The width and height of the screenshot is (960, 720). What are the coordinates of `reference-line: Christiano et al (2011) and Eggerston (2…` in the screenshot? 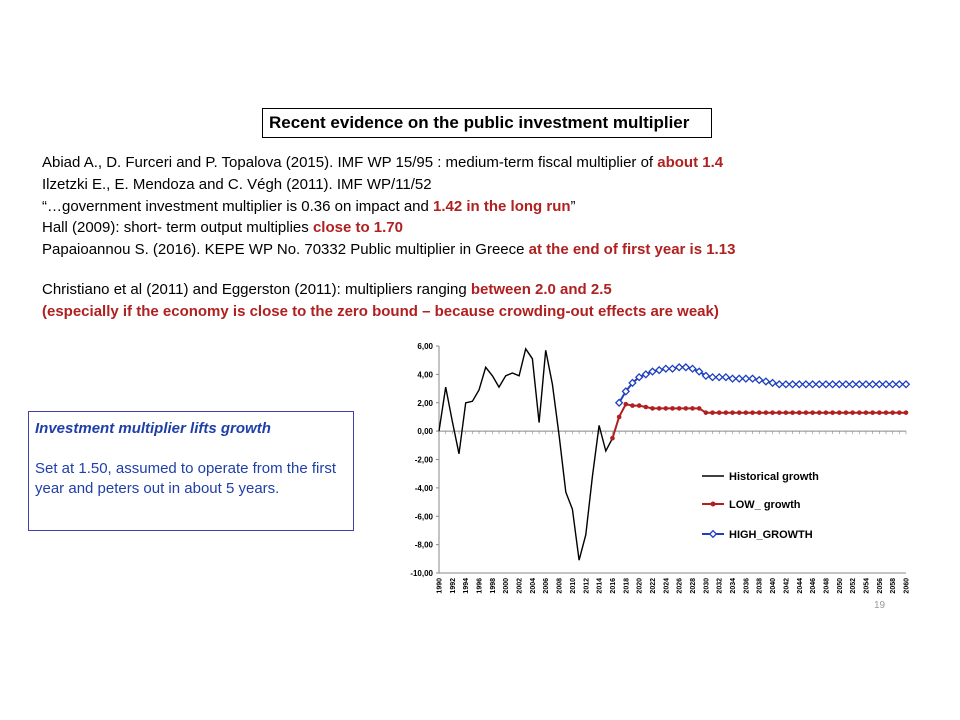 It's located at (492, 290).